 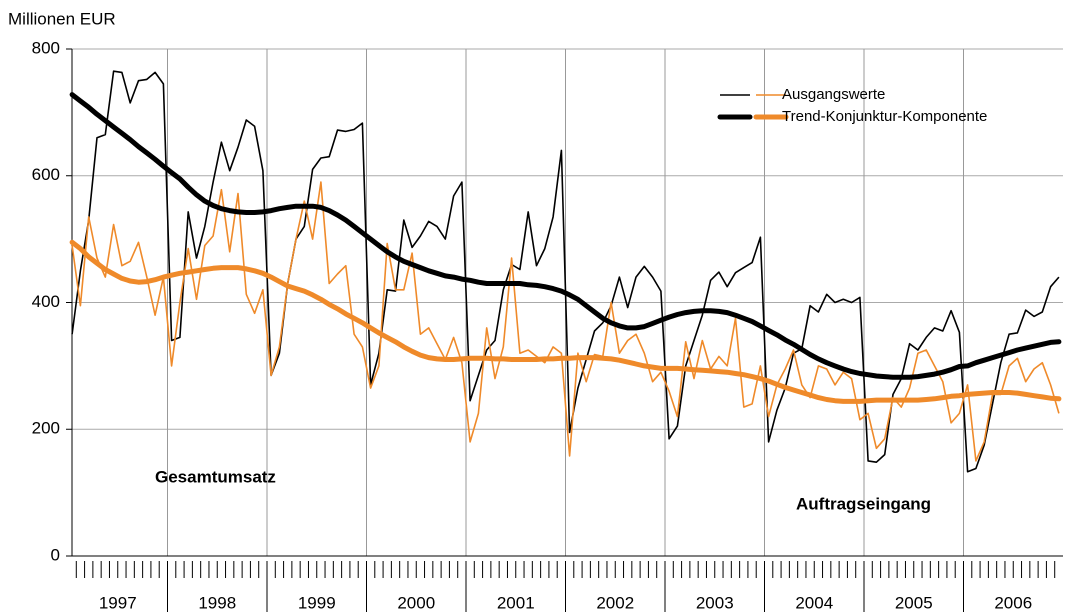 I want to click on x-tick-label: 2000, so click(x=416, y=602).